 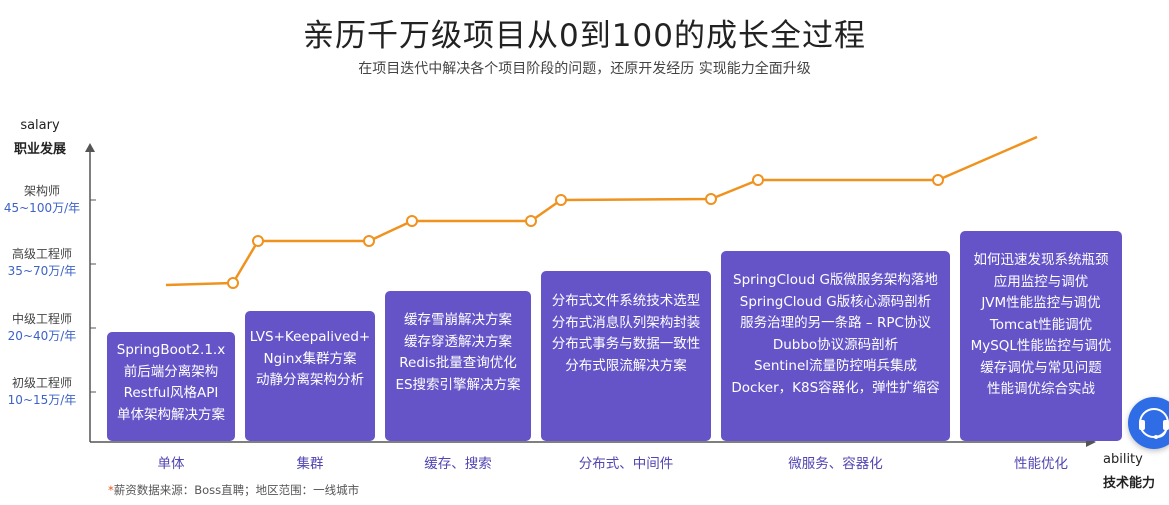 What do you see at coordinates (171, 393) in the screenshot?
I see `stage-item: Restful风格API` at bounding box center [171, 393].